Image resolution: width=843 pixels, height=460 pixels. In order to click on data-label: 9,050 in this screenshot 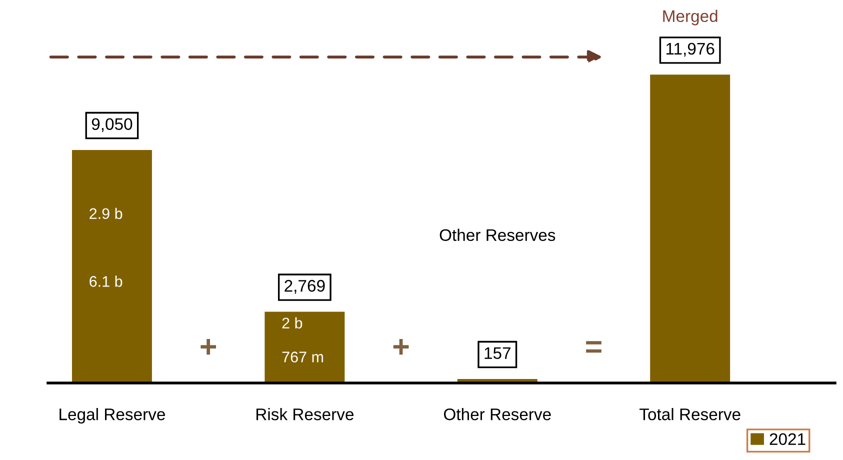, I will do `click(112, 125)`.